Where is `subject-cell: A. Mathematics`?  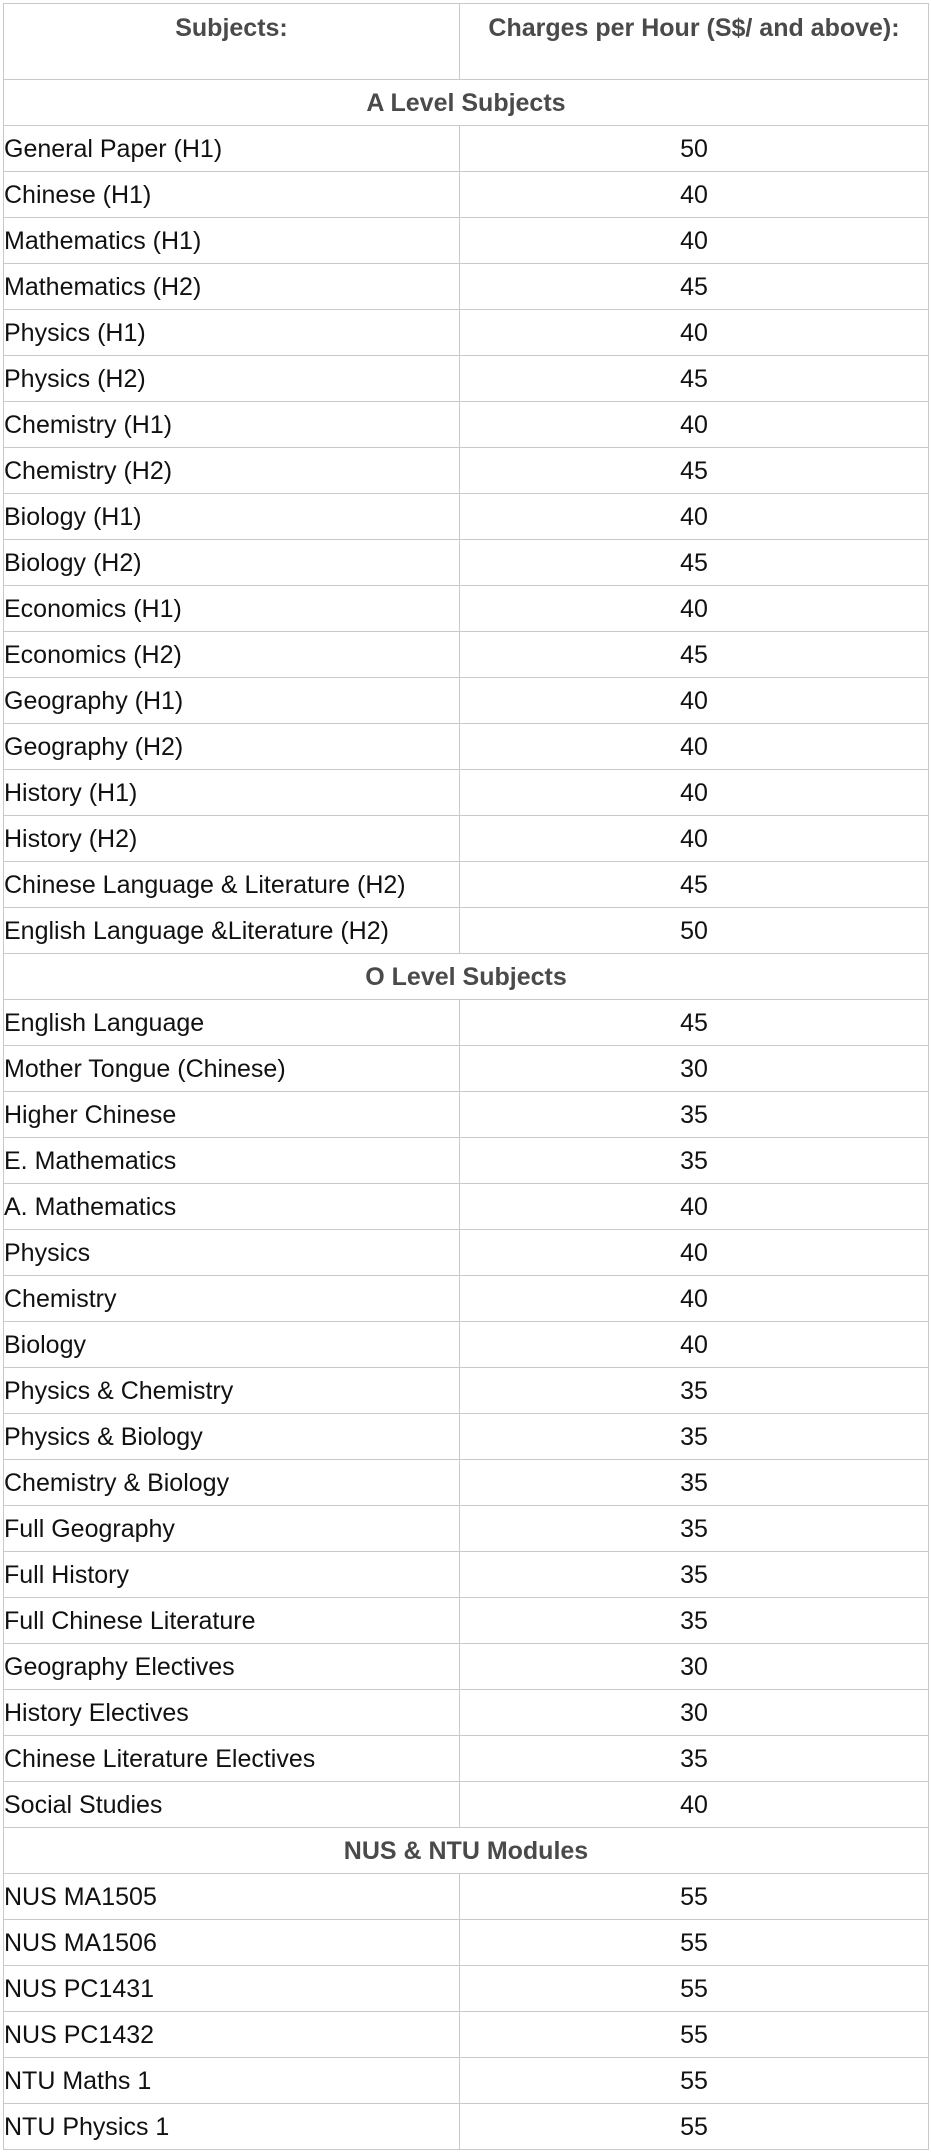
subject-cell: A. Mathematics is located at coordinates (231, 1206).